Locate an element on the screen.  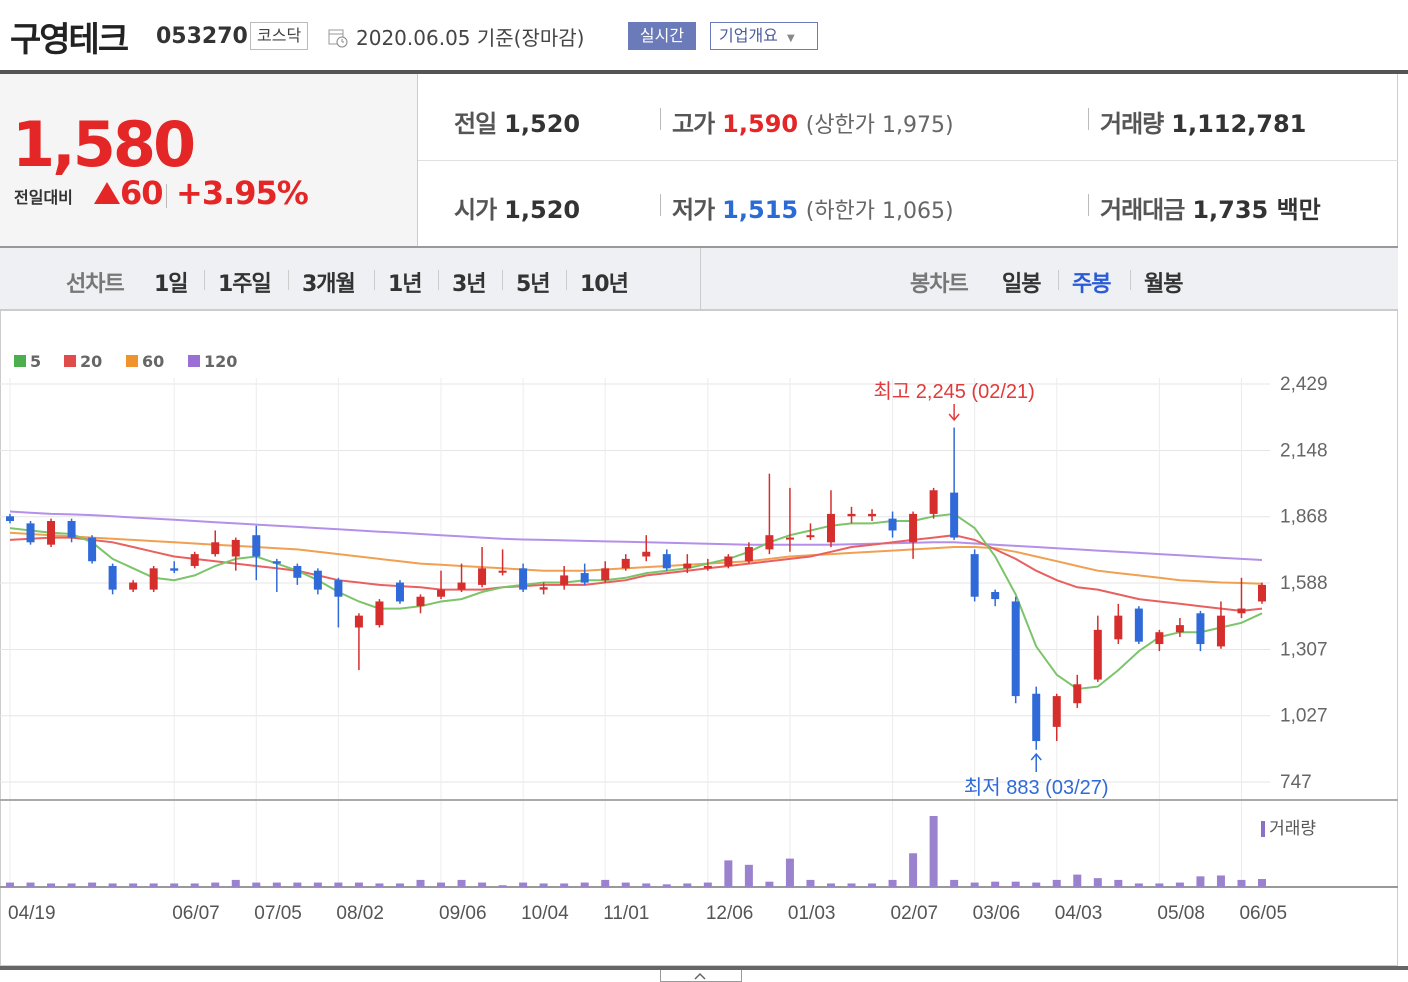
legend-label: 60 is located at coordinates (153, 361).